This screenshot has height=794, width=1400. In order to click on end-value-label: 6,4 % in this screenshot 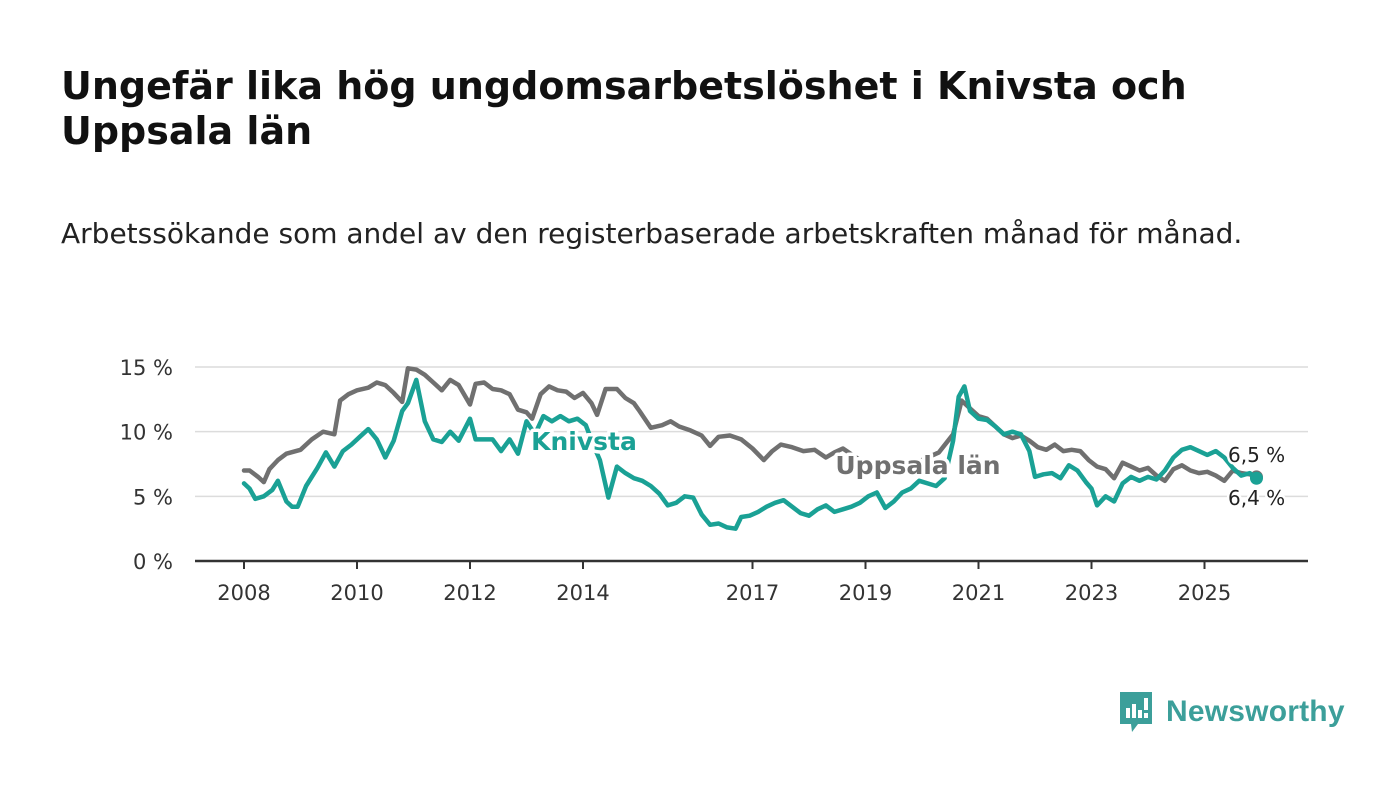, I will do `click(1256, 498)`.